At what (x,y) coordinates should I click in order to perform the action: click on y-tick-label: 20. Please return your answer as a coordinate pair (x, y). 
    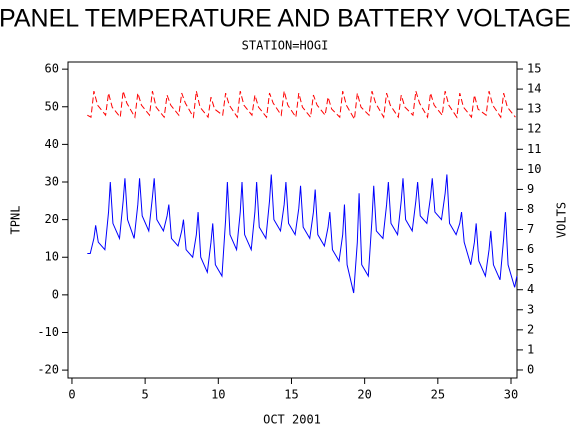
    Looking at the image, I should click on (52, 219).